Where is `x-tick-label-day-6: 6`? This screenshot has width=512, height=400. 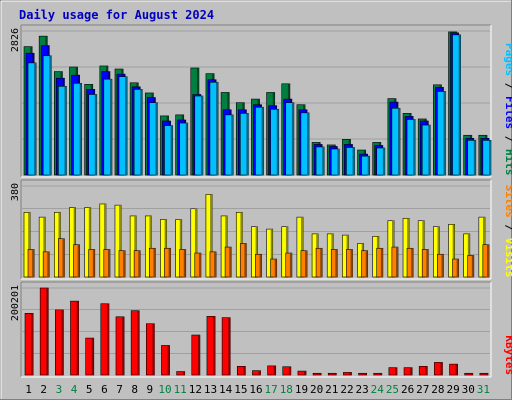 x-tick-label-day-6: 6 is located at coordinates (104, 389).